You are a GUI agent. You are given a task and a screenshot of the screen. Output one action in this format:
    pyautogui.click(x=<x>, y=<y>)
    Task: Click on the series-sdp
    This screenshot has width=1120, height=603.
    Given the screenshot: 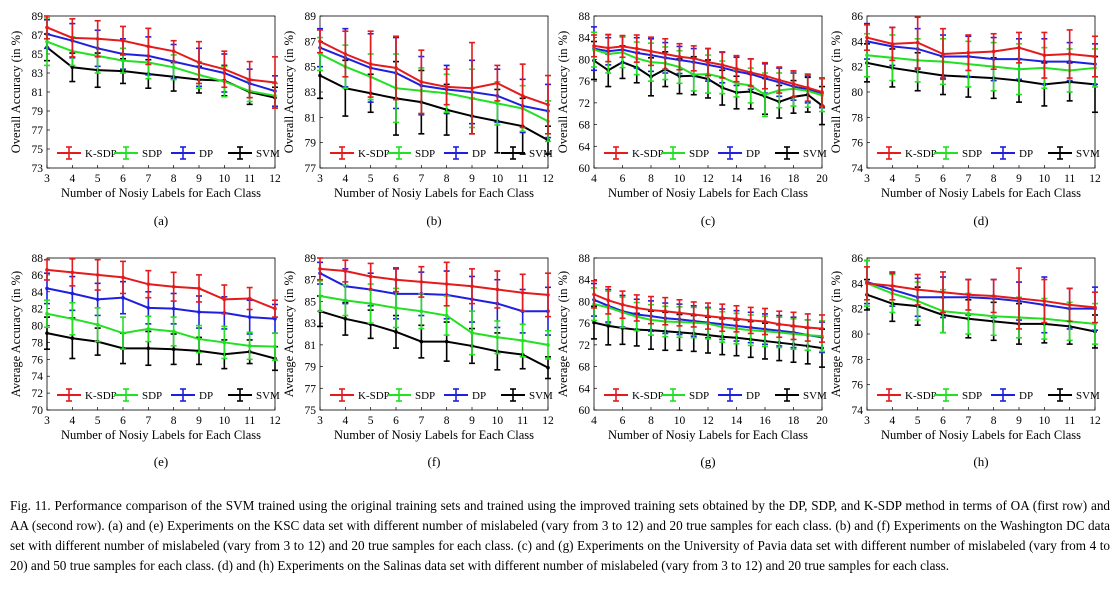 What is the action you would take?
    pyautogui.click(x=161, y=330)
    